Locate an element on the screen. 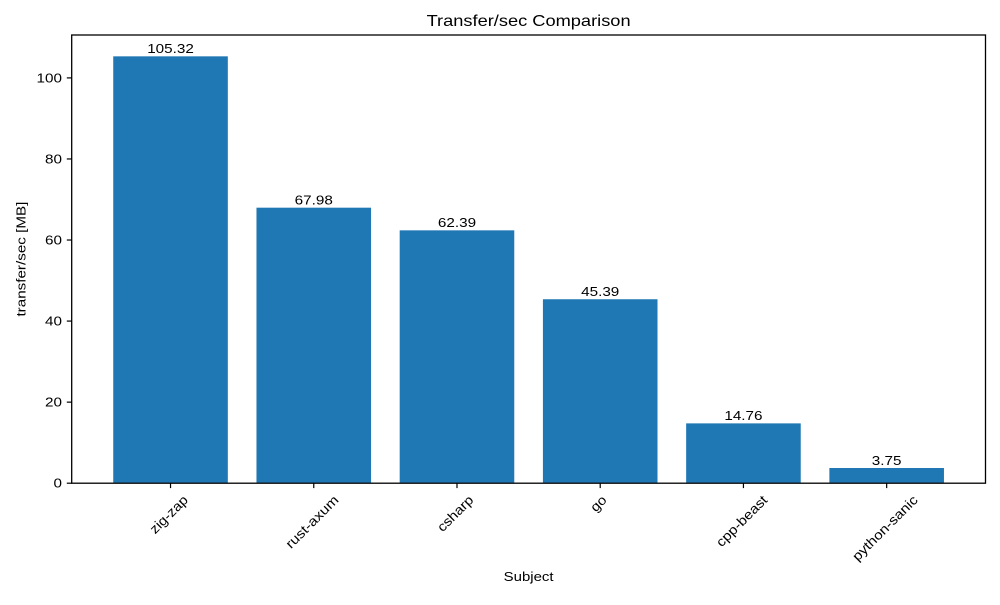  svg-text: 67.98 is located at coordinates (314, 199).